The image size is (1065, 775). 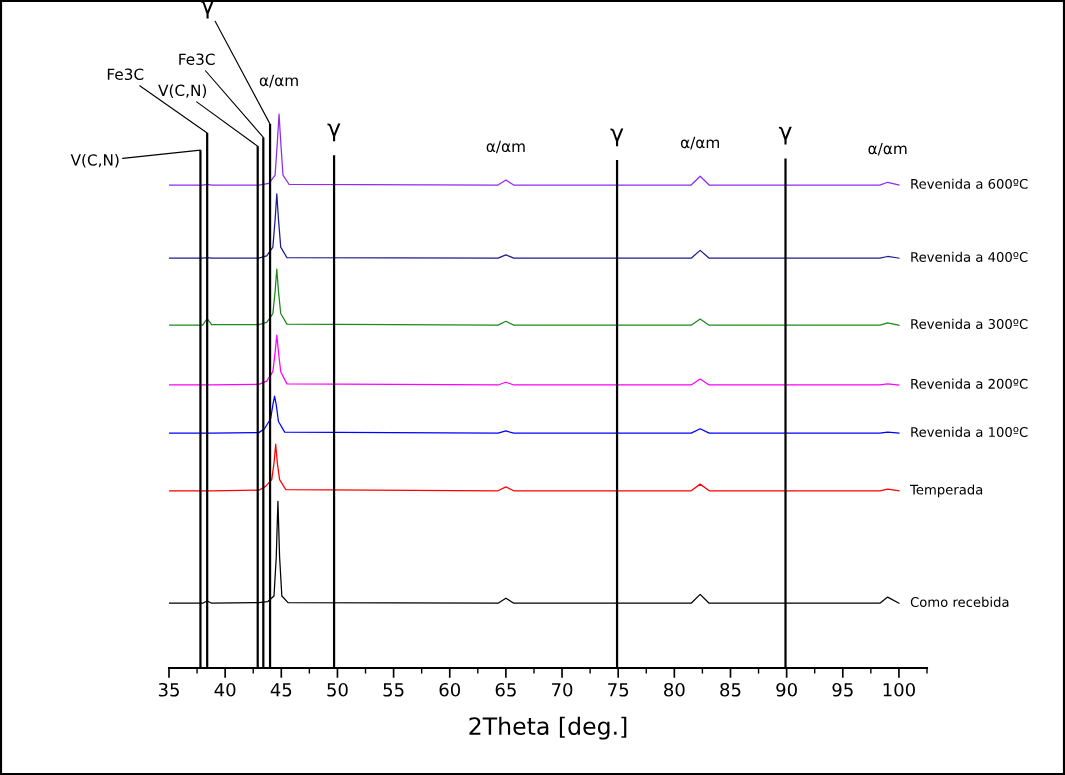 I want to click on x-tick-label: 90, so click(x=786, y=689).